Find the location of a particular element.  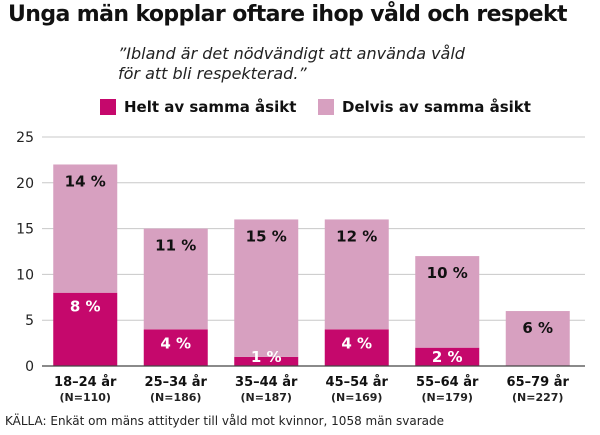

x-category-note: (N=227) is located at coordinates (537, 397).